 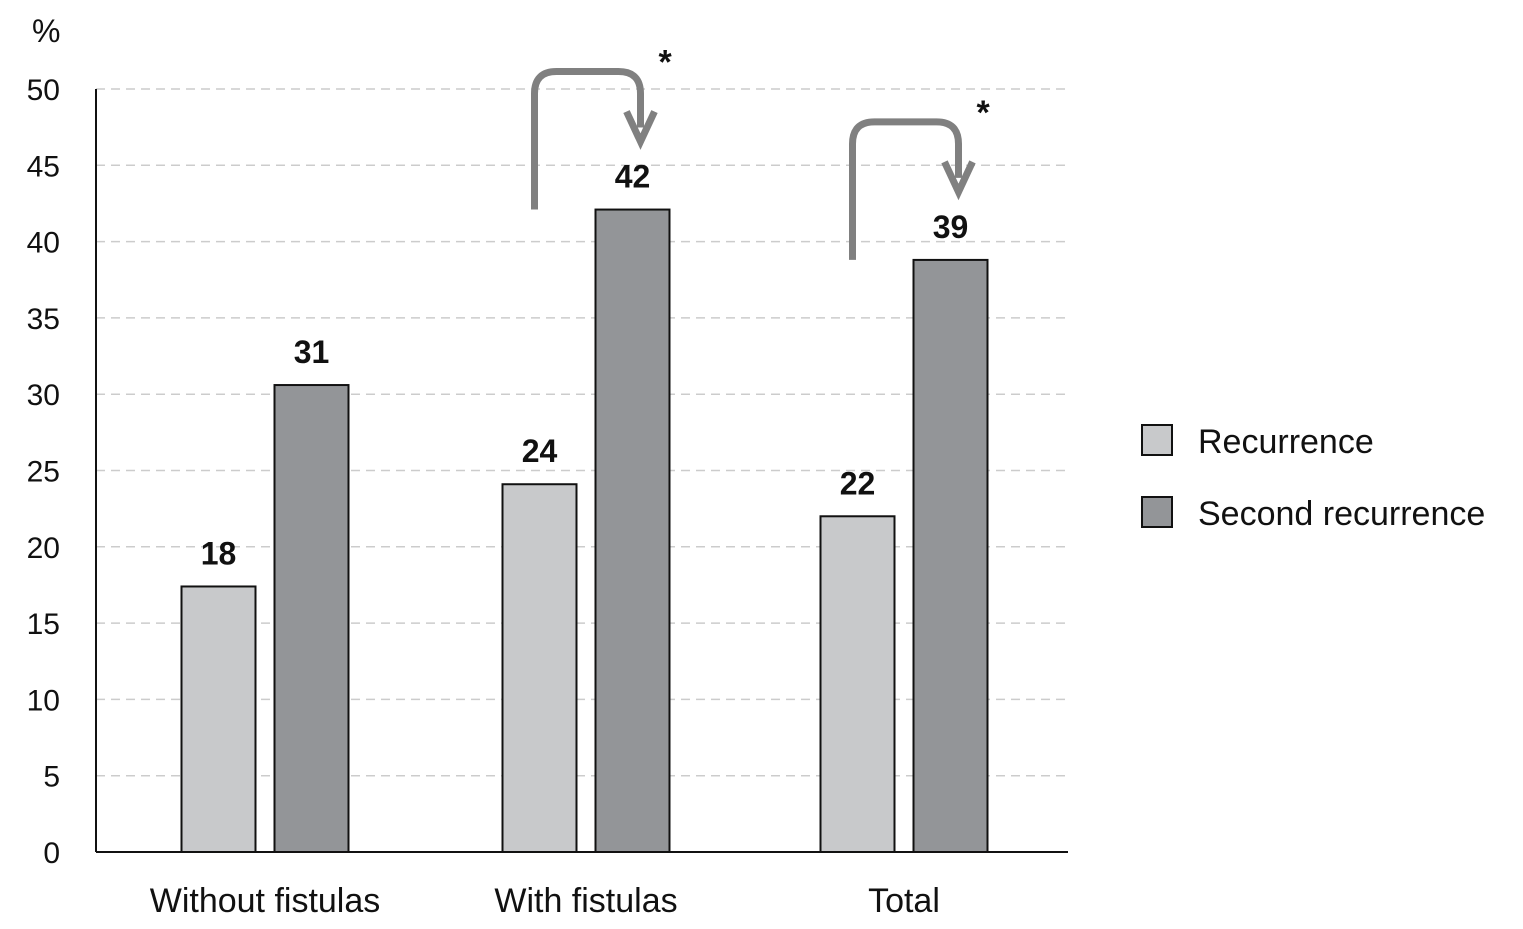 I want to click on y-tick-label: 35, so click(x=43, y=319).